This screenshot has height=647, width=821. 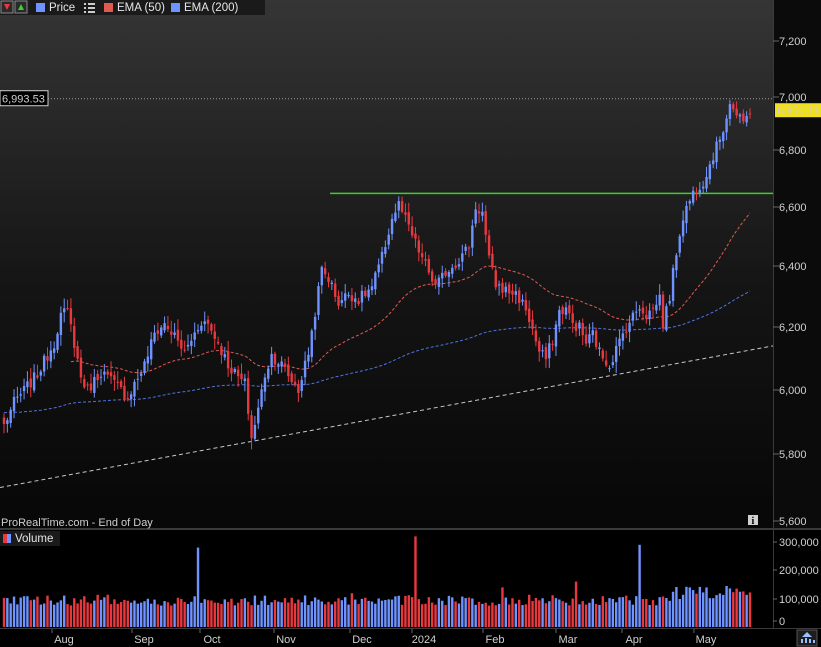 I want to click on legend-ema50: EMA (50), so click(x=141, y=8).